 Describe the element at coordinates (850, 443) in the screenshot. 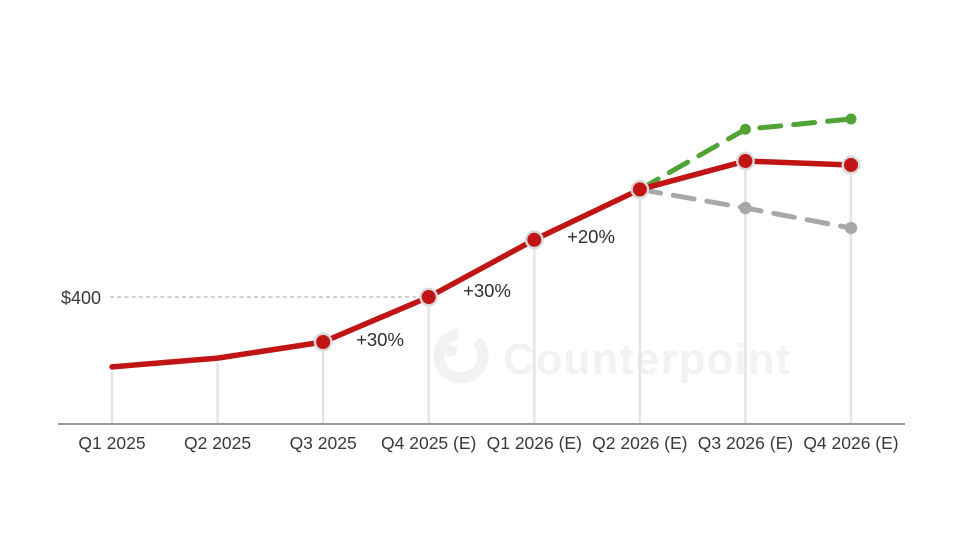

I see `x-axis-label-8: Q4 2026 (E)` at that location.